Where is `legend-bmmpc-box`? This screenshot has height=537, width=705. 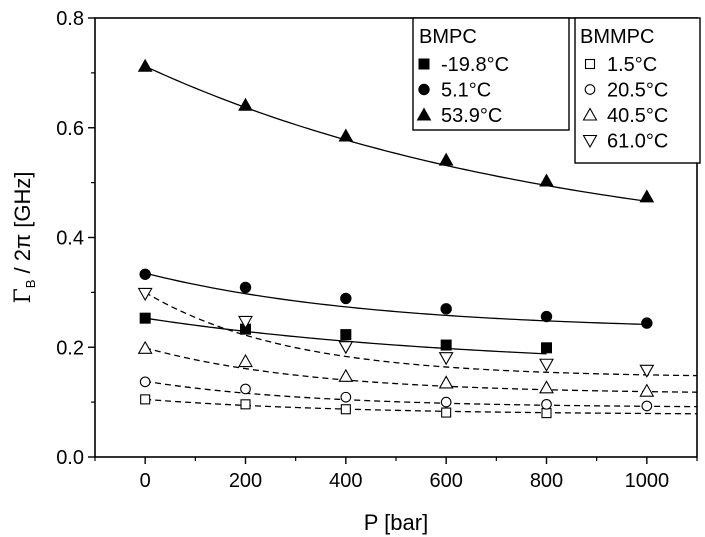 legend-bmmpc-box is located at coordinates (637, 90).